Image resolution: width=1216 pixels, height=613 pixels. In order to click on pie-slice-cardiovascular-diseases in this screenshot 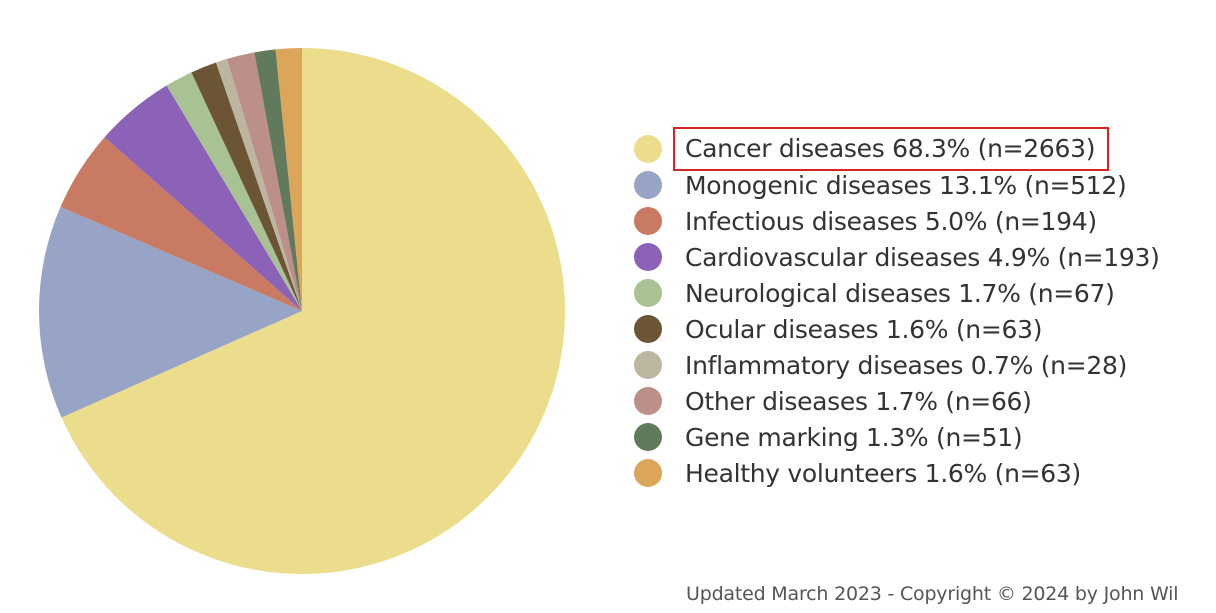, I will do `click(203, 198)`.